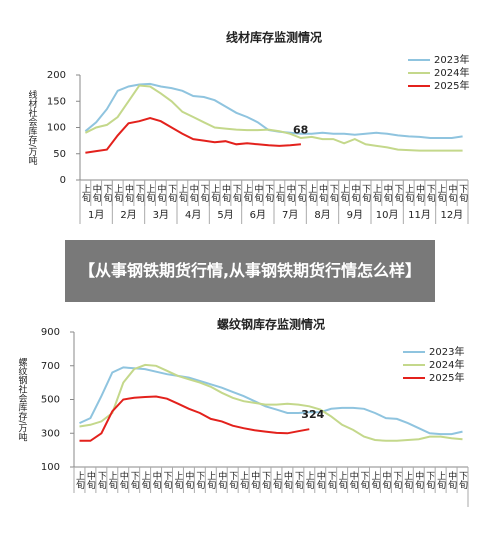 This screenshot has width=500, height=544. I want to click on month-label: 12月, so click(451, 215).